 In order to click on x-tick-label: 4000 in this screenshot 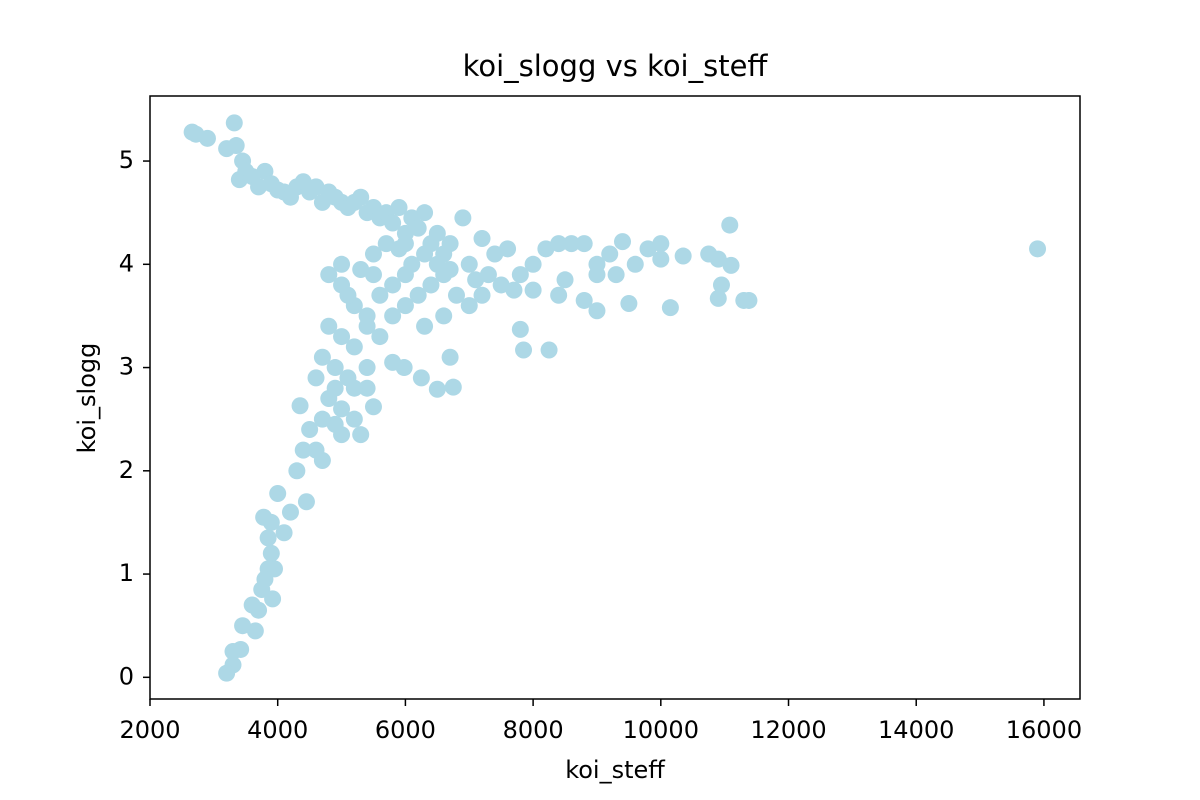, I will do `click(277, 730)`.